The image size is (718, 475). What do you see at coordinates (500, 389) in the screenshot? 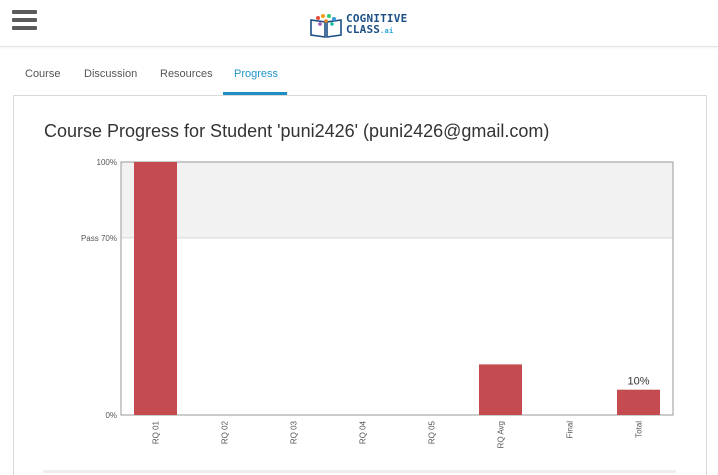
I see `bar-rq-avg` at bounding box center [500, 389].